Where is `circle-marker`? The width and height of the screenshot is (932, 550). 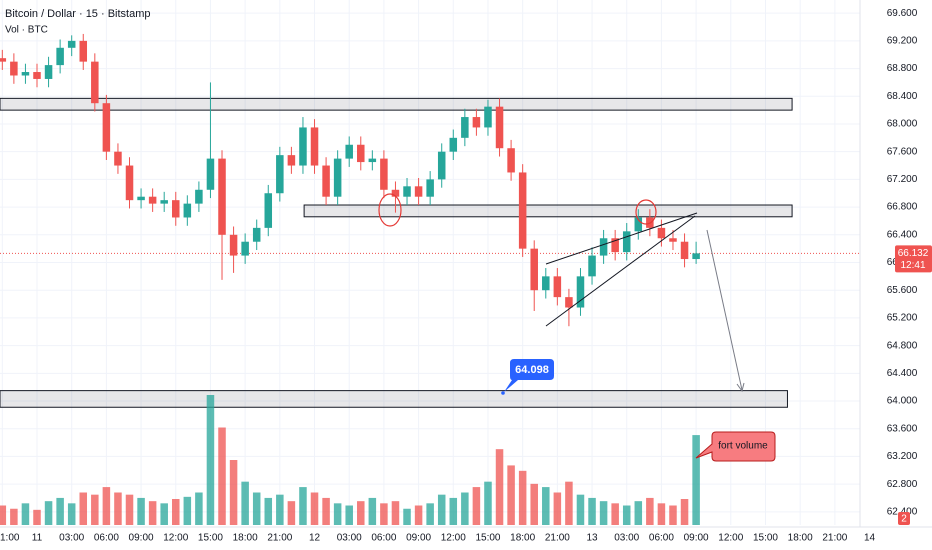 circle-marker is located at coordinates (646, 212).